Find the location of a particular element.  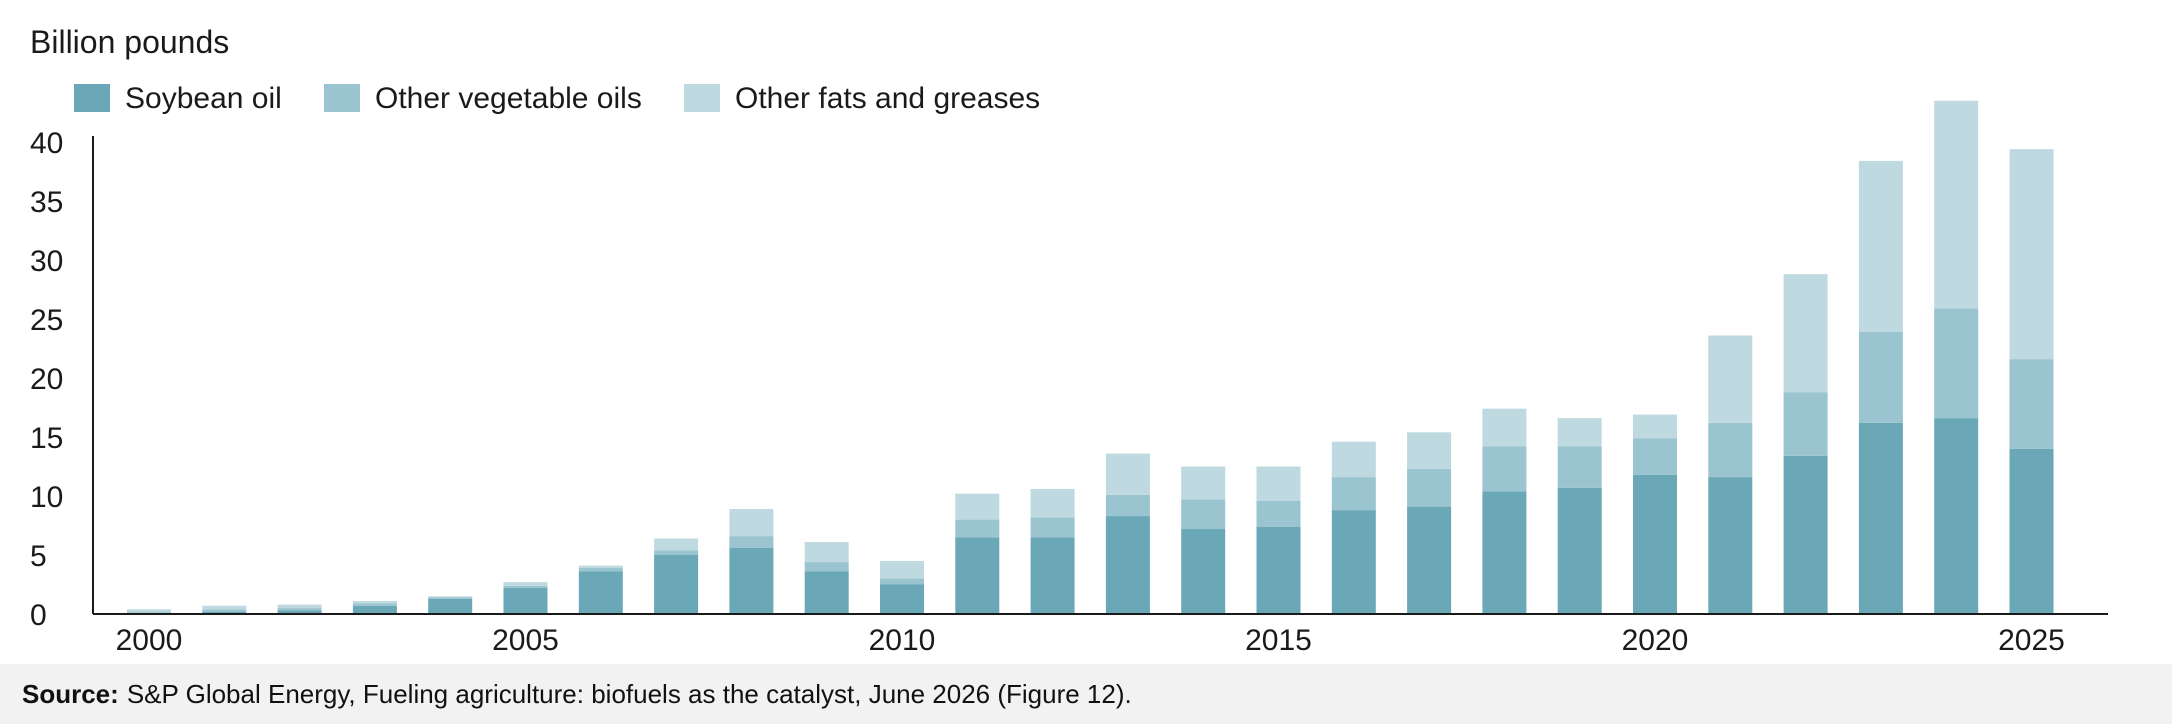

y-tick-label-25: 25 is located at coordinates (46, 320).